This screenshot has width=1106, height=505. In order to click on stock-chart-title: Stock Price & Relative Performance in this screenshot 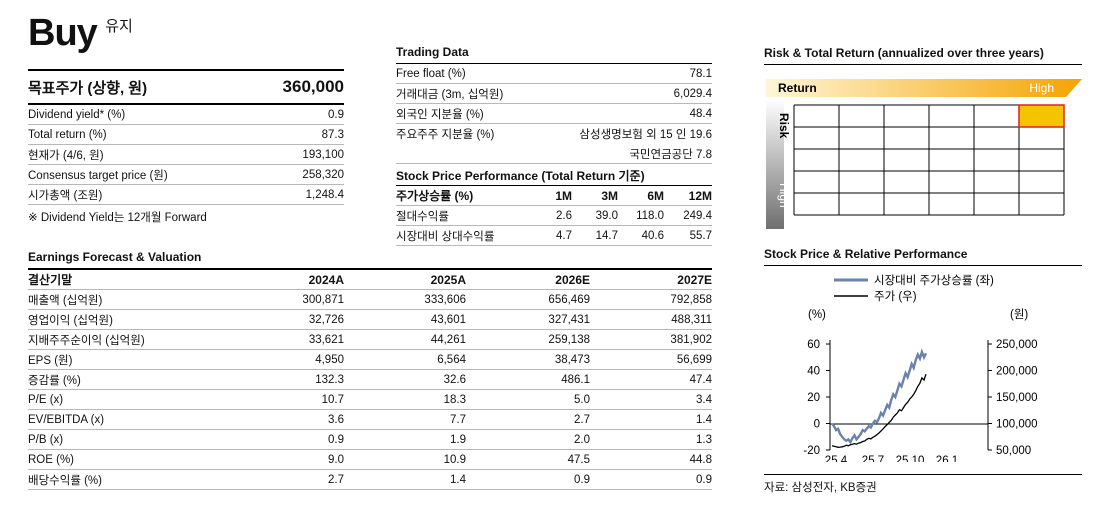, I will do `click(866, 254)`.